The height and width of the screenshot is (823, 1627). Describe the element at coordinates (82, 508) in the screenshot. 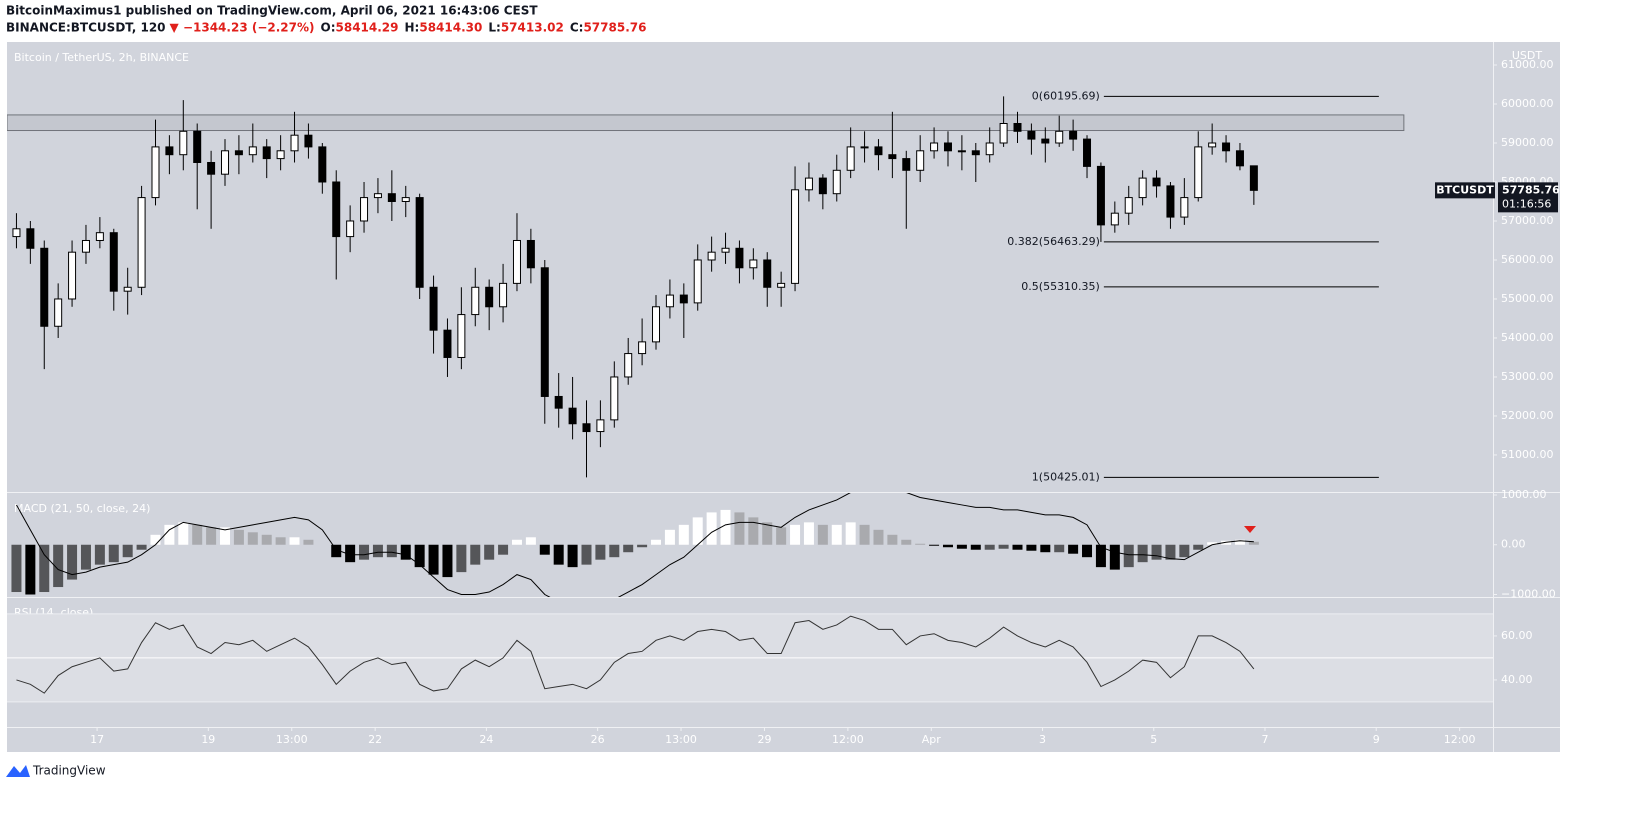

I see `macd-legend: MACD (21, 50, close, 24)` at that location.